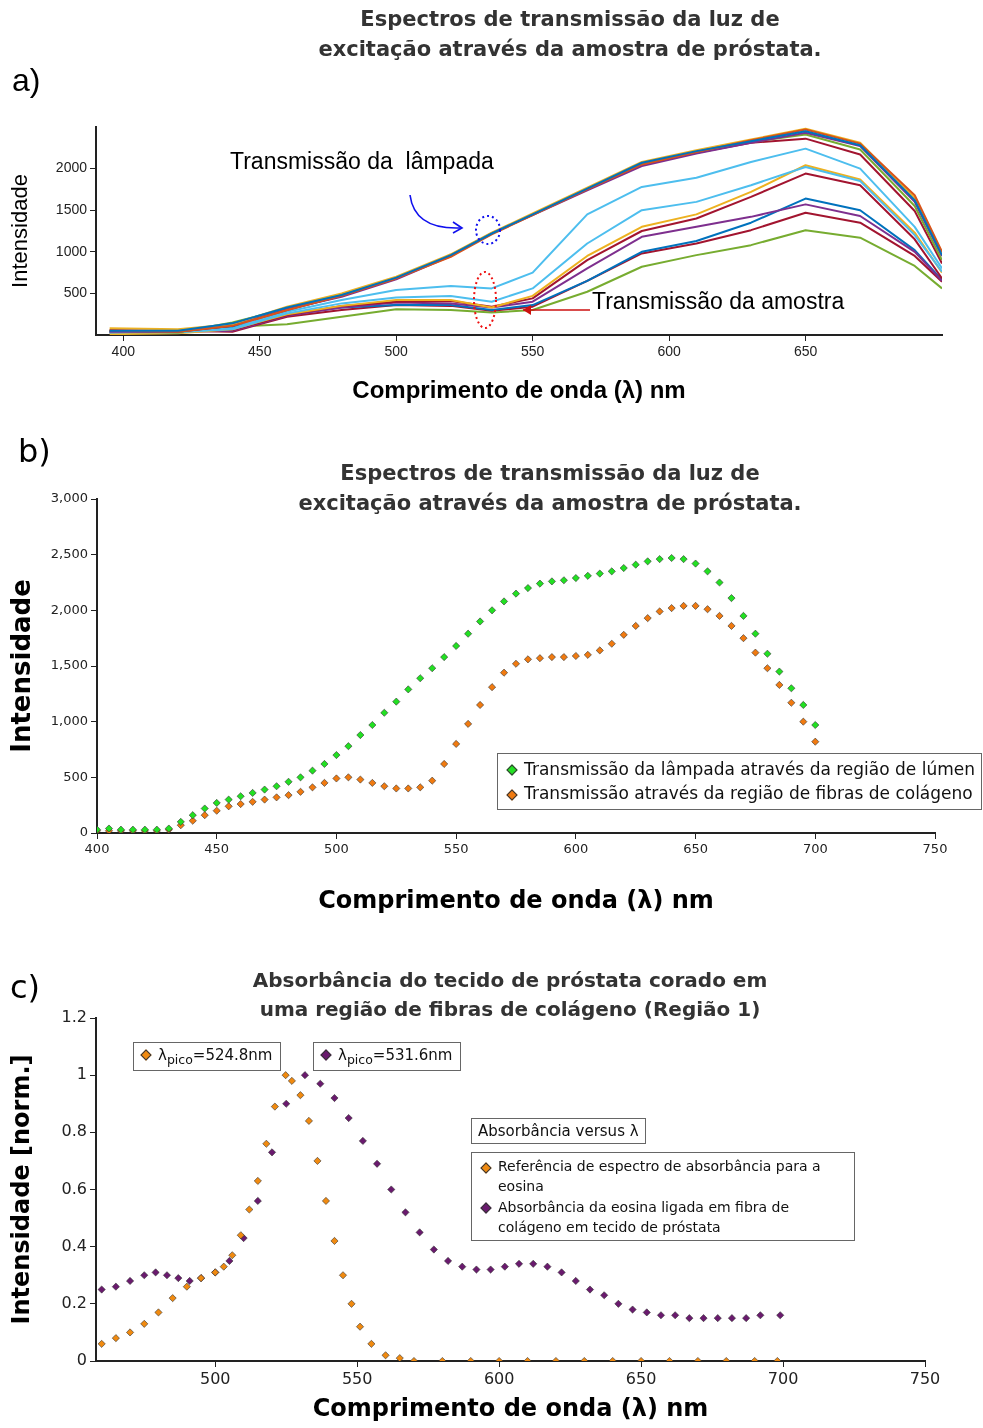 The height and width of the screenshot is (1428, 983). I want to click on text: b), so click(34, 451).